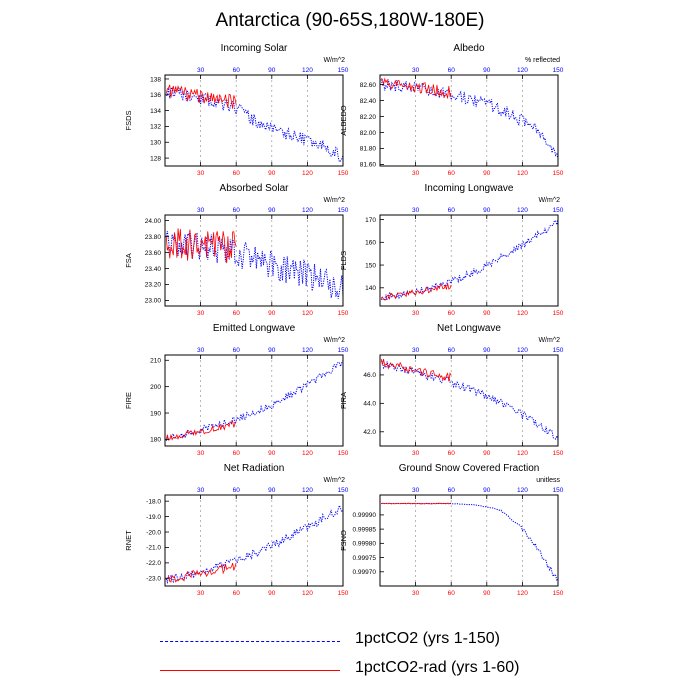  I want to click on plot-frame-fsno, so click(469, 540).